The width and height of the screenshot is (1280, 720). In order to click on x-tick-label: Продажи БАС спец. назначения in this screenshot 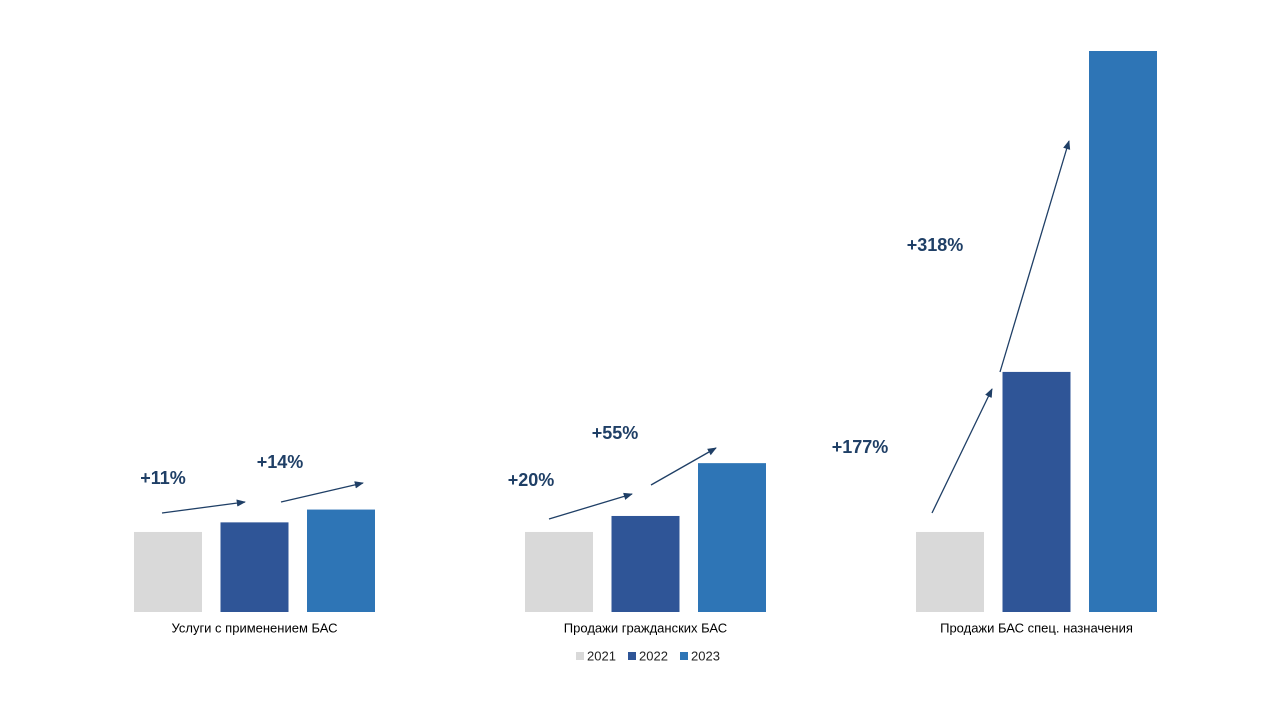, I will do `click(1036, 627)`.